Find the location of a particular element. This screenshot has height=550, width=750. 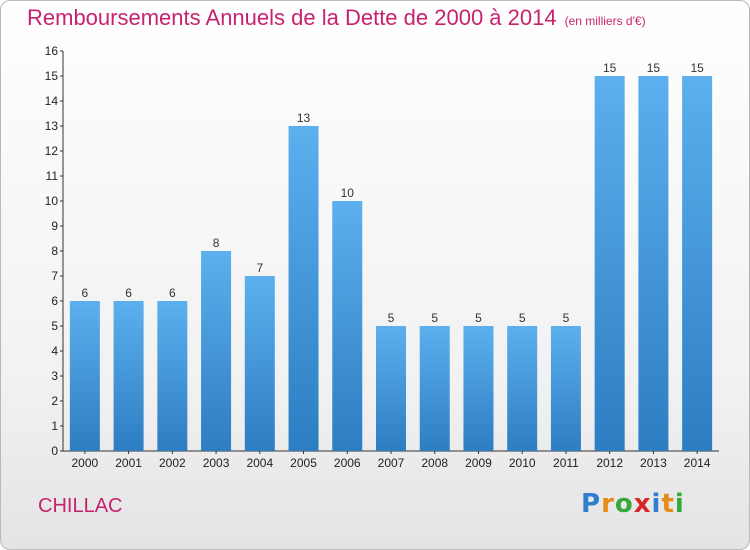

data-label-2000: 6 is located at coordinates (85, 293).